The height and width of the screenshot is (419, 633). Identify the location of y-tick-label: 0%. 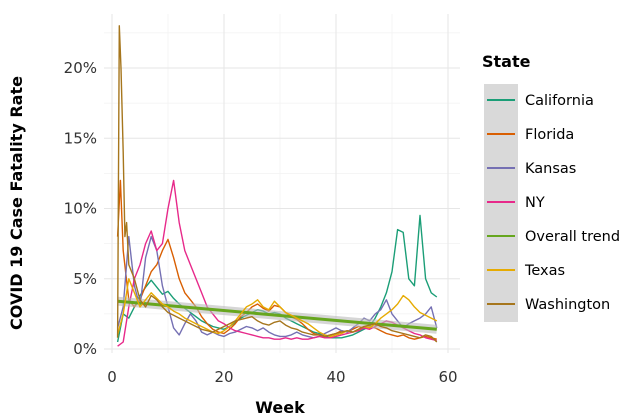
(85, 349).